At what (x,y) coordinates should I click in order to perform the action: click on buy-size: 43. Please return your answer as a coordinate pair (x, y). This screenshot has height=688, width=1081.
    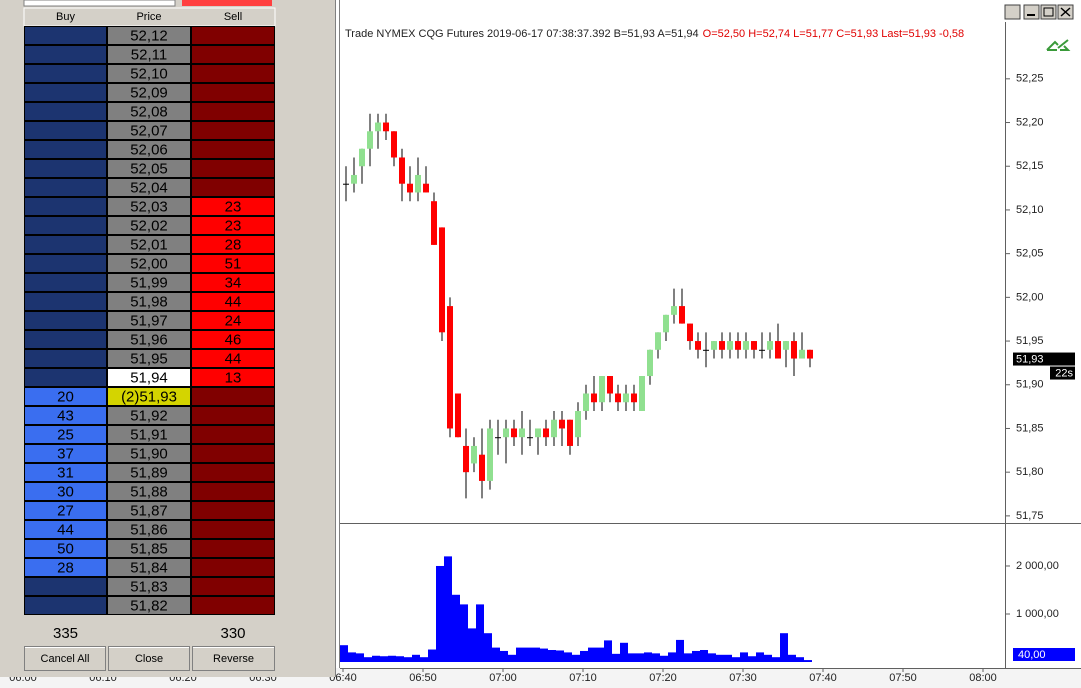
    Looking at the image, I should click on (65, 415).